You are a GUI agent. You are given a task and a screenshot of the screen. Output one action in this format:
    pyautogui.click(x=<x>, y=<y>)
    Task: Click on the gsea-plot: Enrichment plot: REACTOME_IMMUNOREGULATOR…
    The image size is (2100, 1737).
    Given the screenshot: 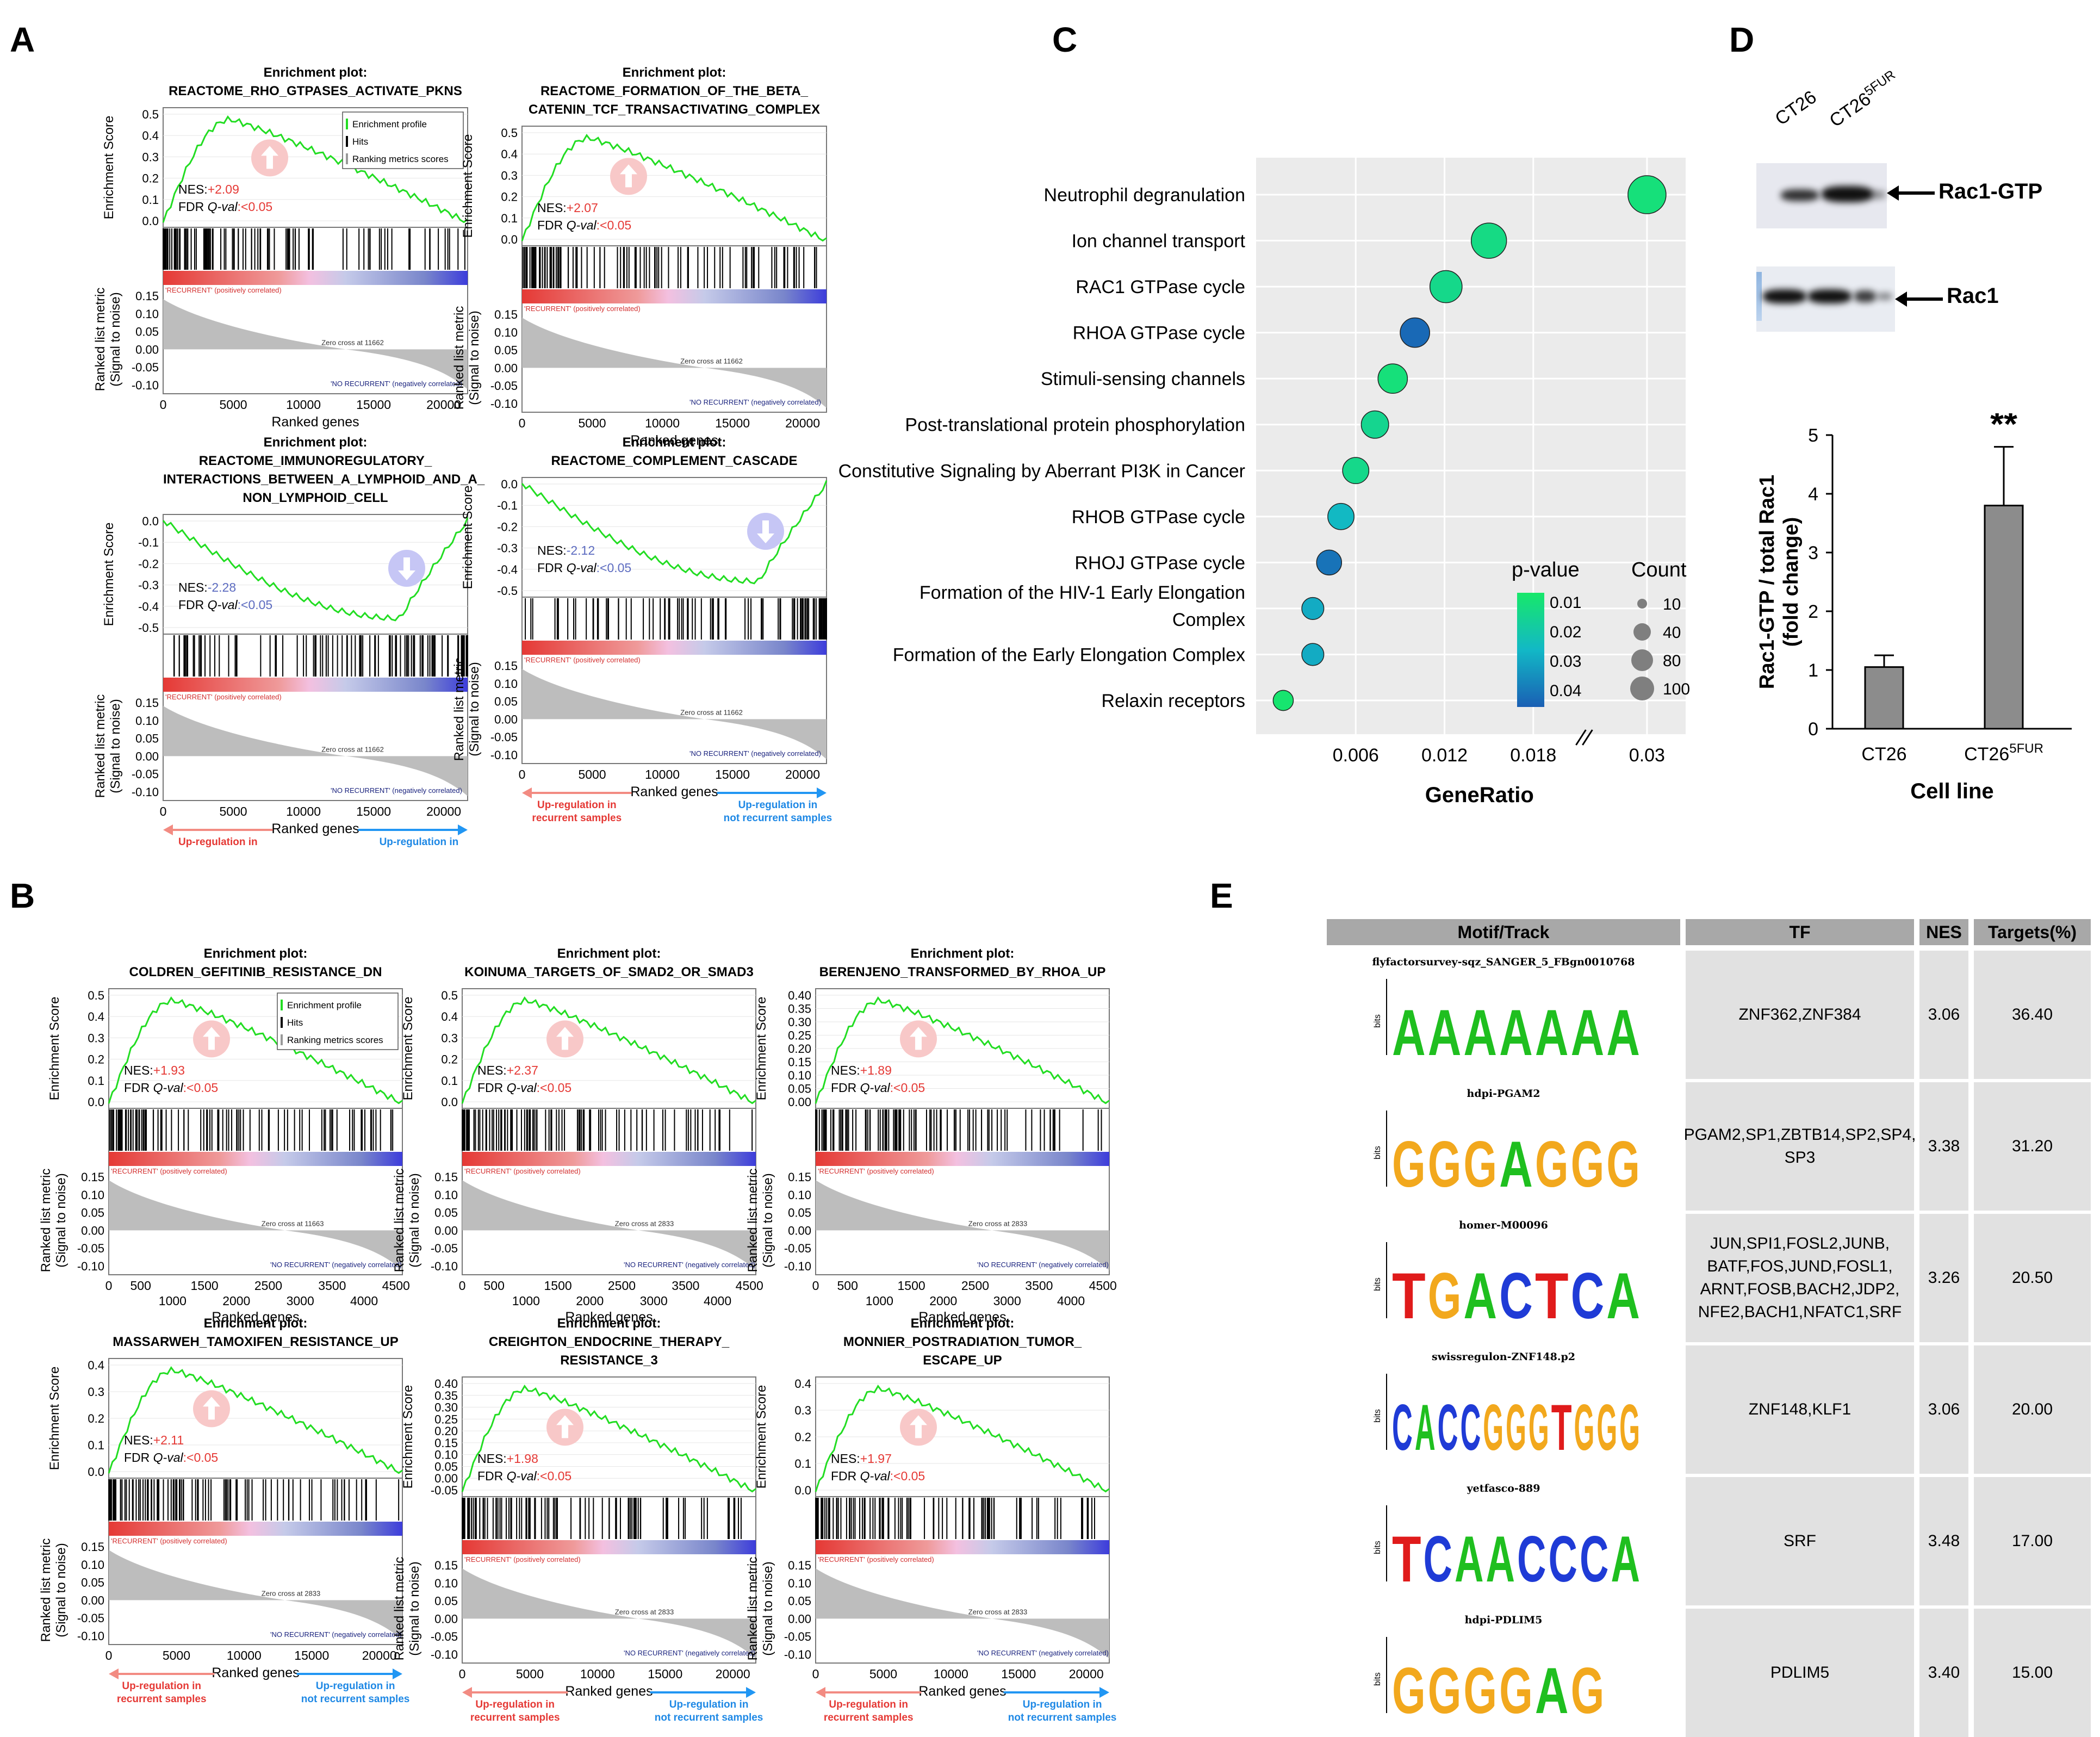 What is the action you would take?
    pyautogui.click(x=293, y=642)
    